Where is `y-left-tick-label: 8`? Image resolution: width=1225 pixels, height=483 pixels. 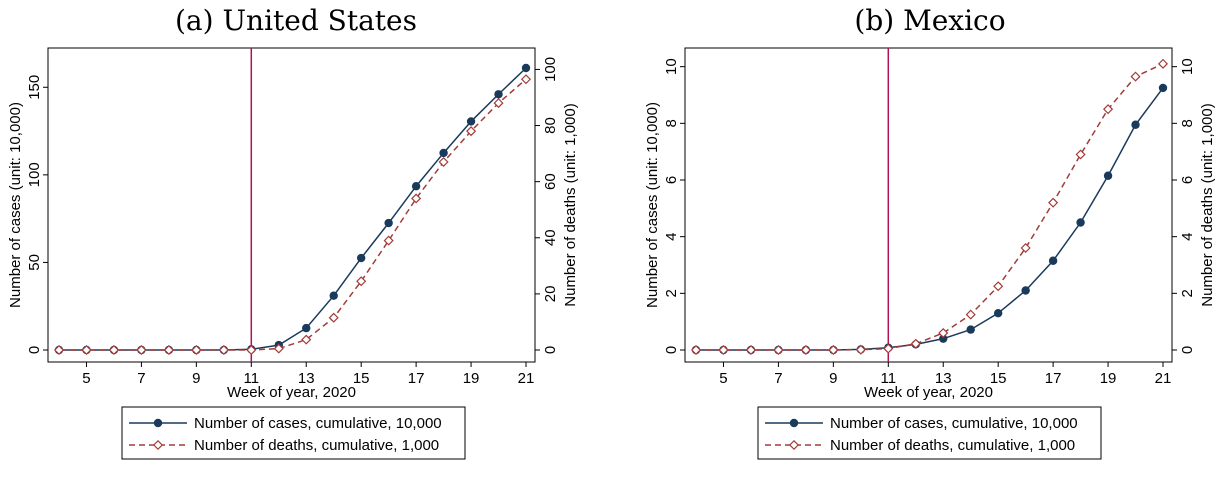 y-left-tick-label: 8 is located at coordinates (671, 123).